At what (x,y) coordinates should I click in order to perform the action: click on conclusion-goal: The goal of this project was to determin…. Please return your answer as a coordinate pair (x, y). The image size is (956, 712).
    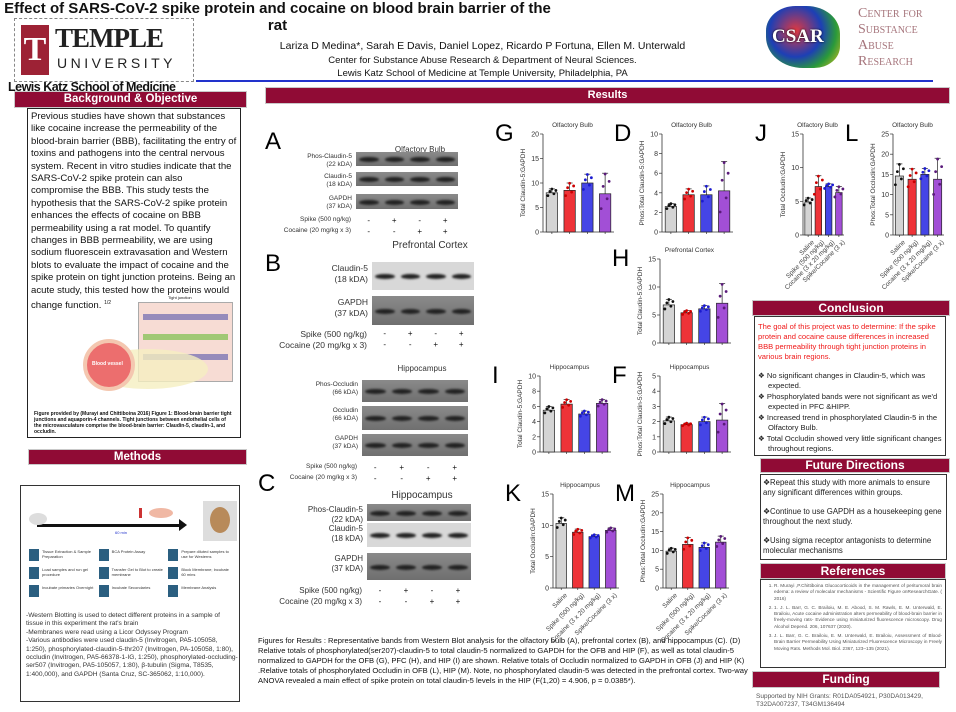
    Looking at the image, I should click on (847, 341).